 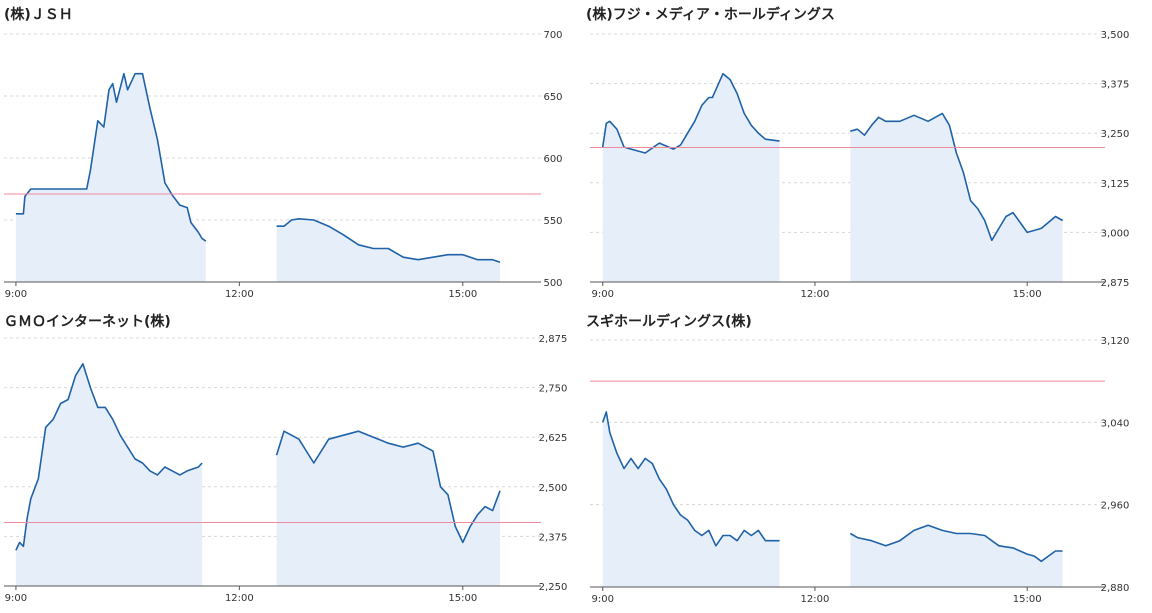 What do you see at coordinates (552, 97) in the screenshot?
I see `y-tick-label: 650` at bounding box center [552, 97].